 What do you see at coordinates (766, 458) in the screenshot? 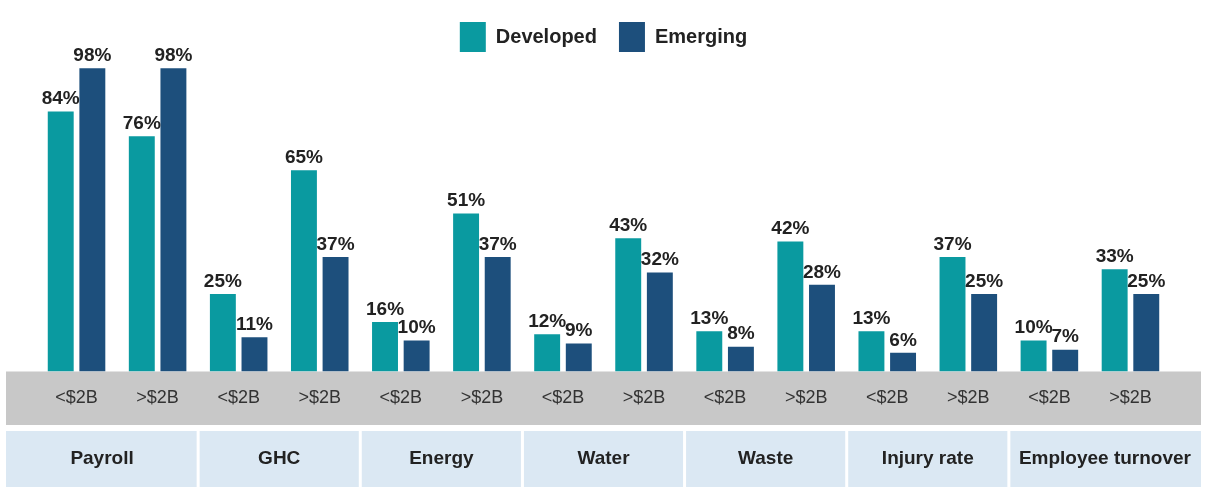
I see `text: Waste` at bounding box center [766, 458].